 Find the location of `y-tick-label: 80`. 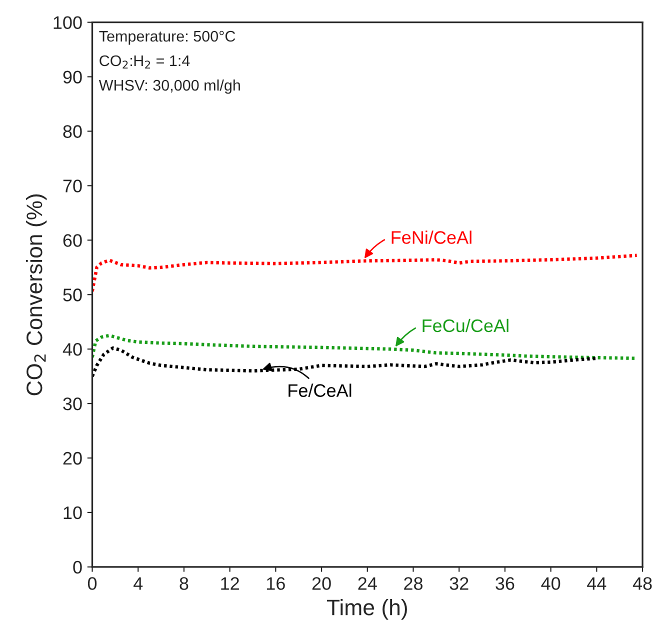

y-tick-label: 80 is located at coordinates (72, 131).